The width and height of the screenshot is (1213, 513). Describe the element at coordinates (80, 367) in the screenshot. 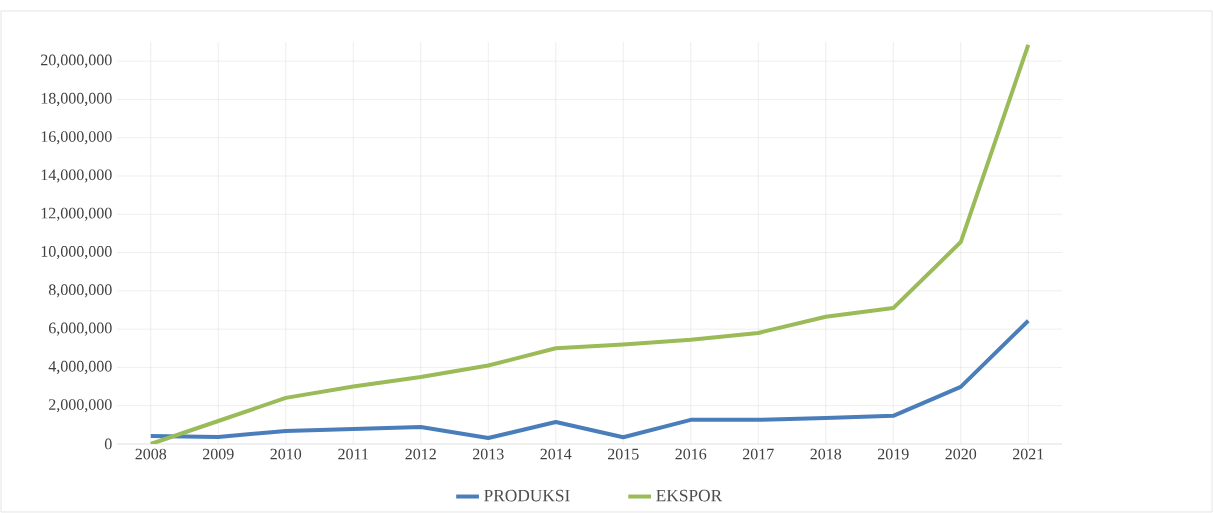

I see `y-tick-label: 4,000,000` at that location.